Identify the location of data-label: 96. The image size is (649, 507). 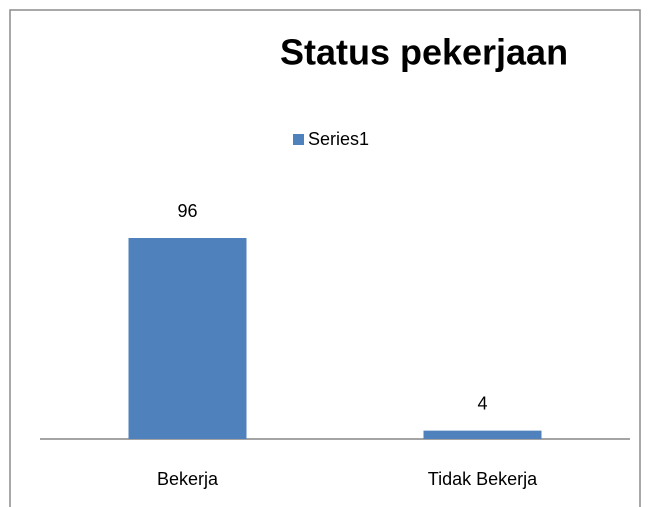
(187, 211).